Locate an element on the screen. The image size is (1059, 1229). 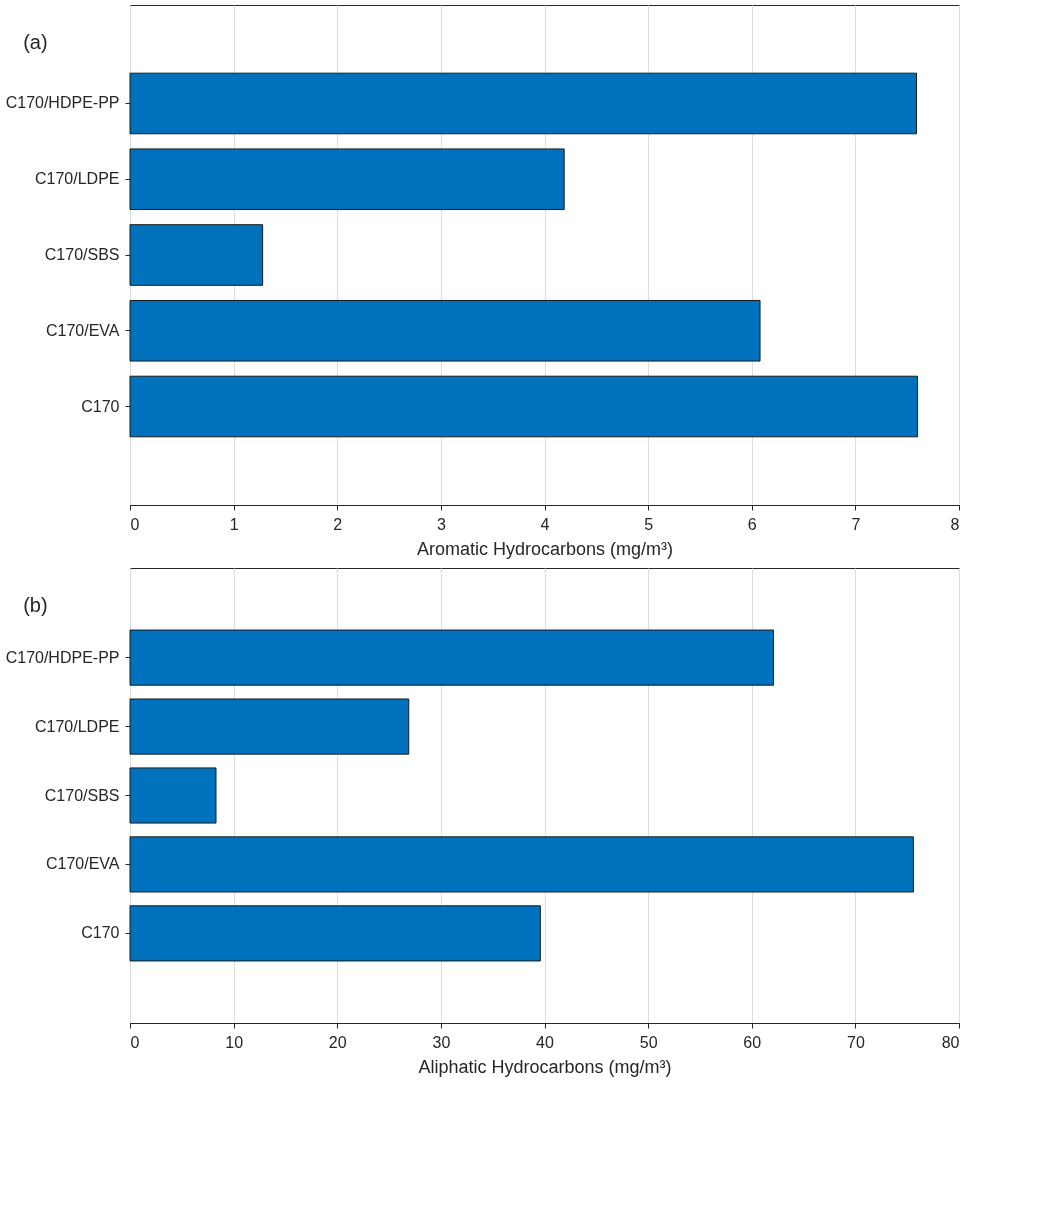
text: (b) is located at coordinates (35, 605).